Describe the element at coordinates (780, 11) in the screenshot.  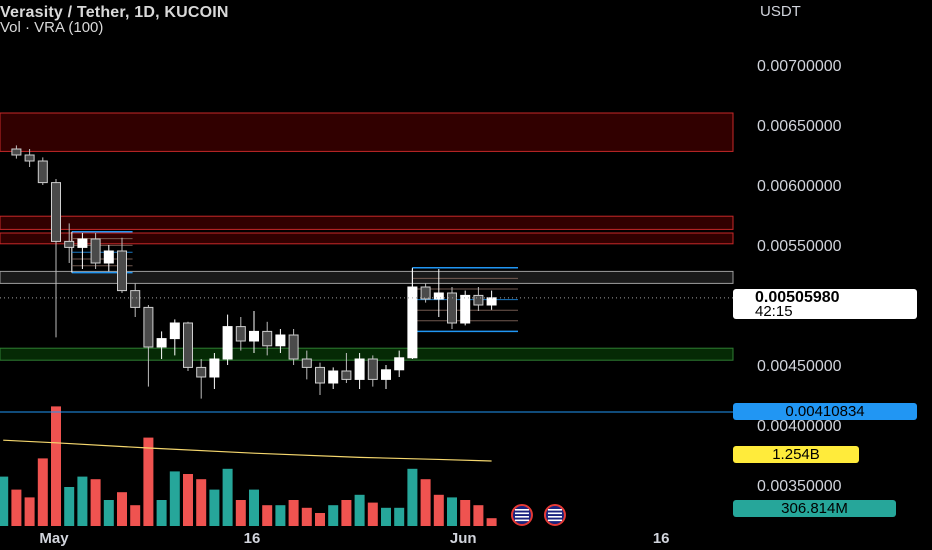
I see `currency-label: USDT` at that location.